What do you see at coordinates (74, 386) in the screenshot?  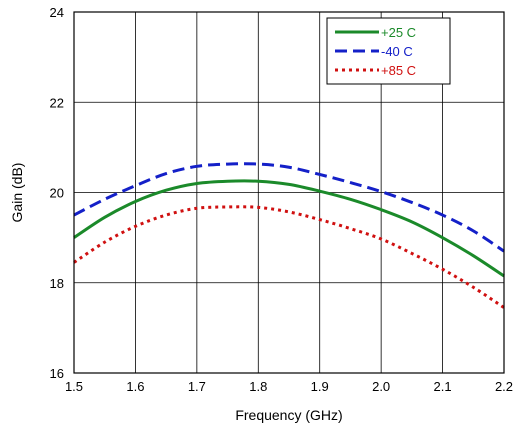 I see `x-tick-label: 1.5` at bounding box center [74, 386].